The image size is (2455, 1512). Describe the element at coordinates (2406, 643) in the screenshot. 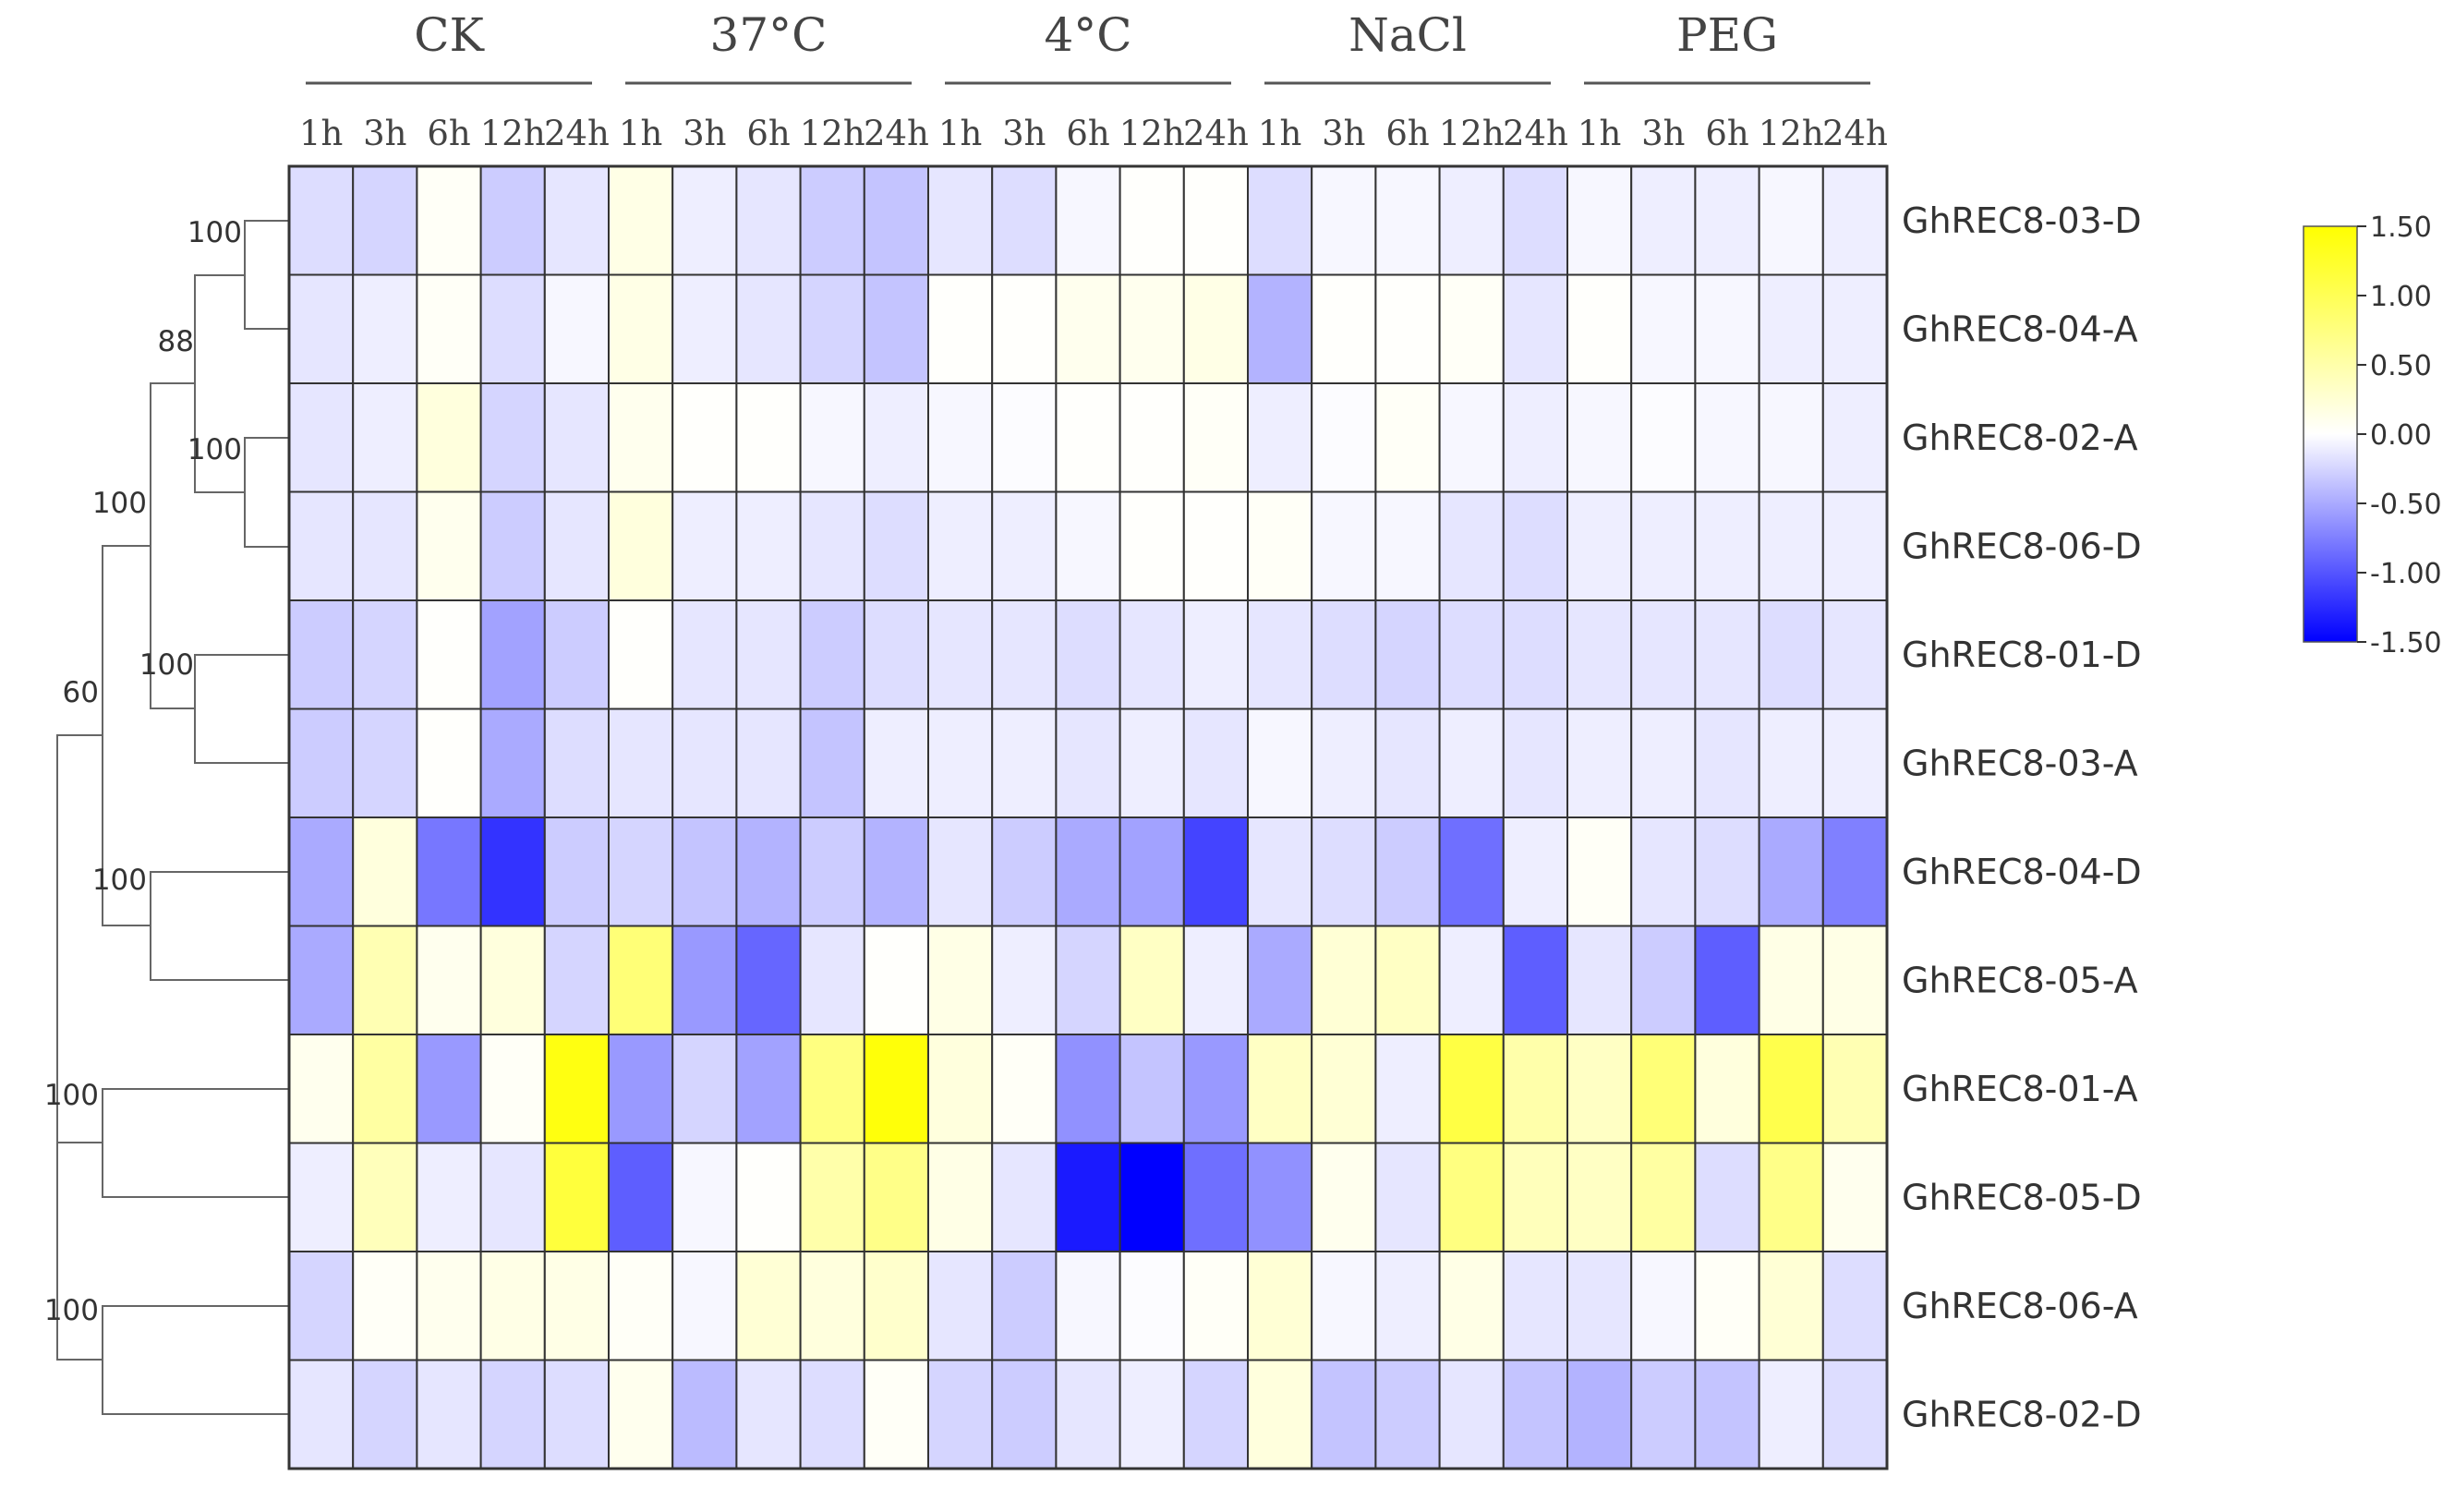

I see `colorbar-tick-label: -1.50` at that location.